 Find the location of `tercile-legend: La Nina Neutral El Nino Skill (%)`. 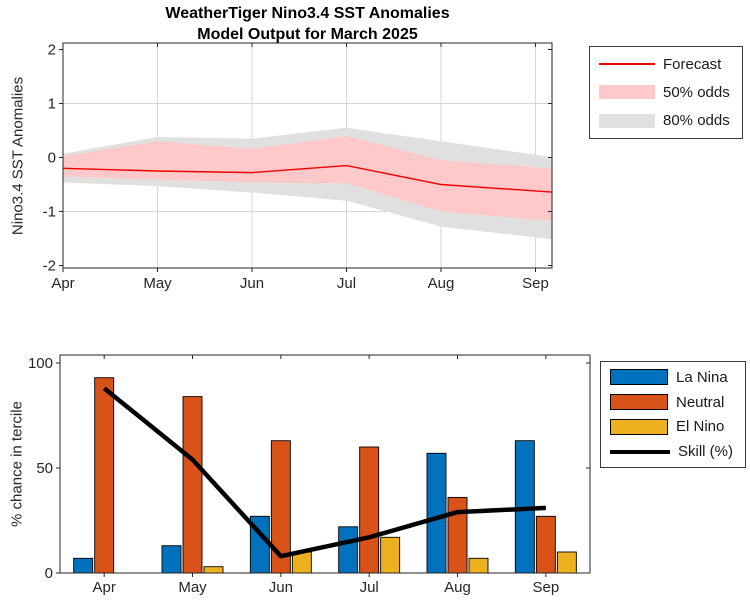

tercile-legend: La Nina Neutral El Nino Skill (%) is located at coordinates (673, 414).